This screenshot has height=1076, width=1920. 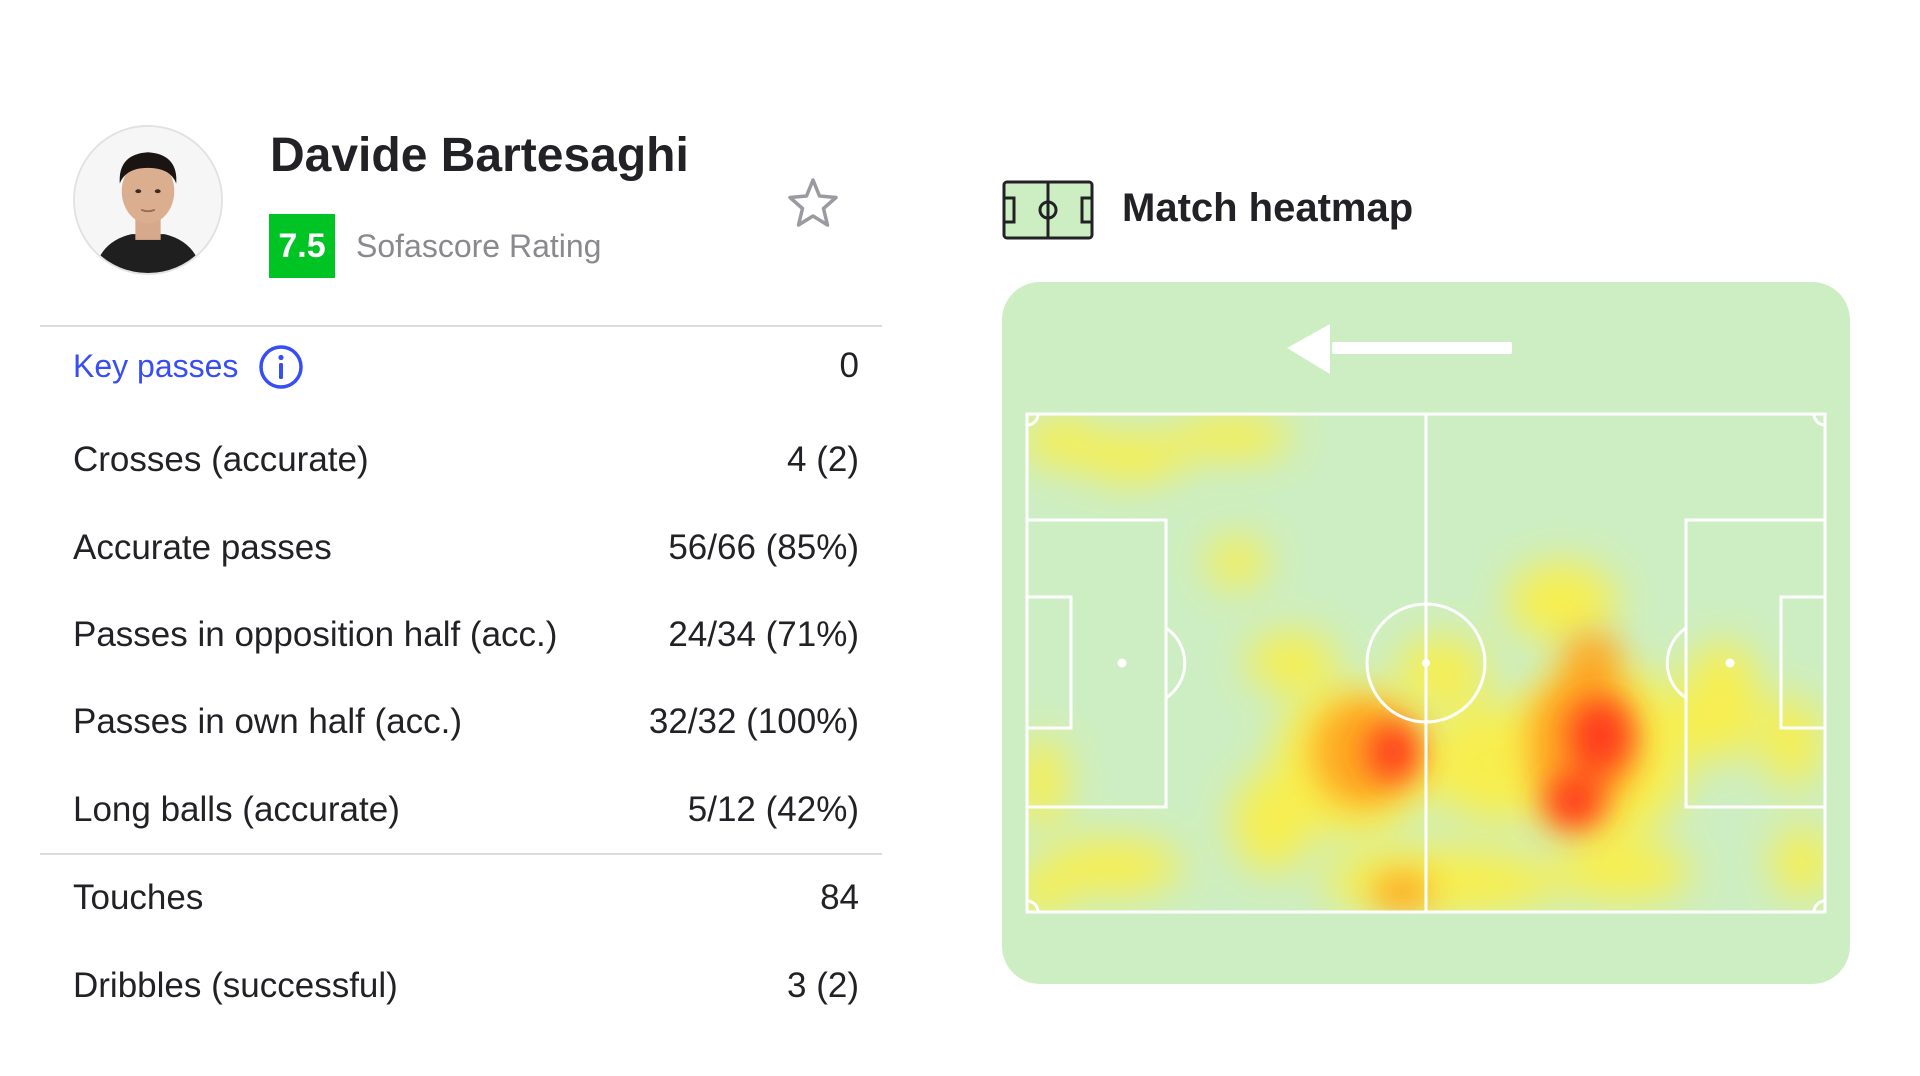 I want to click on stat-value: 4 (2), so click(x=823, y=459).